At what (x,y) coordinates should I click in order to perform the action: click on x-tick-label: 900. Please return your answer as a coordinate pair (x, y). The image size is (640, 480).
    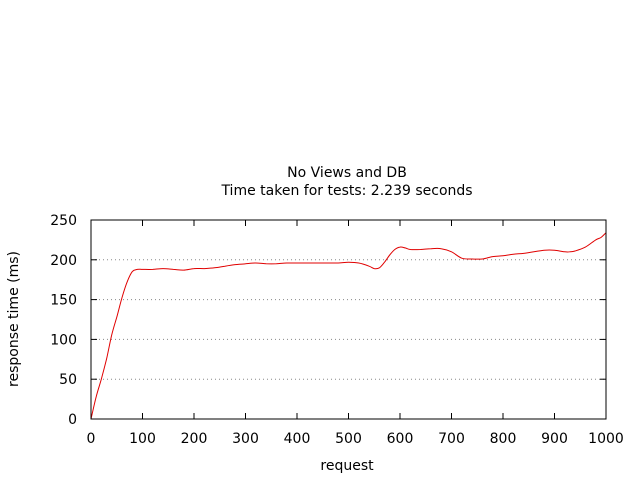
    Looking at the image, I should click on (554, 439).